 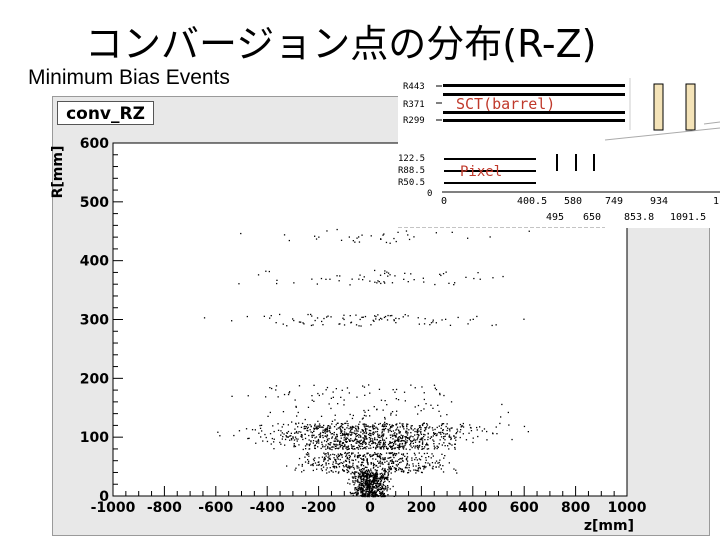 I want to click on sct-barrel-layer, so click(x=534, y=94).